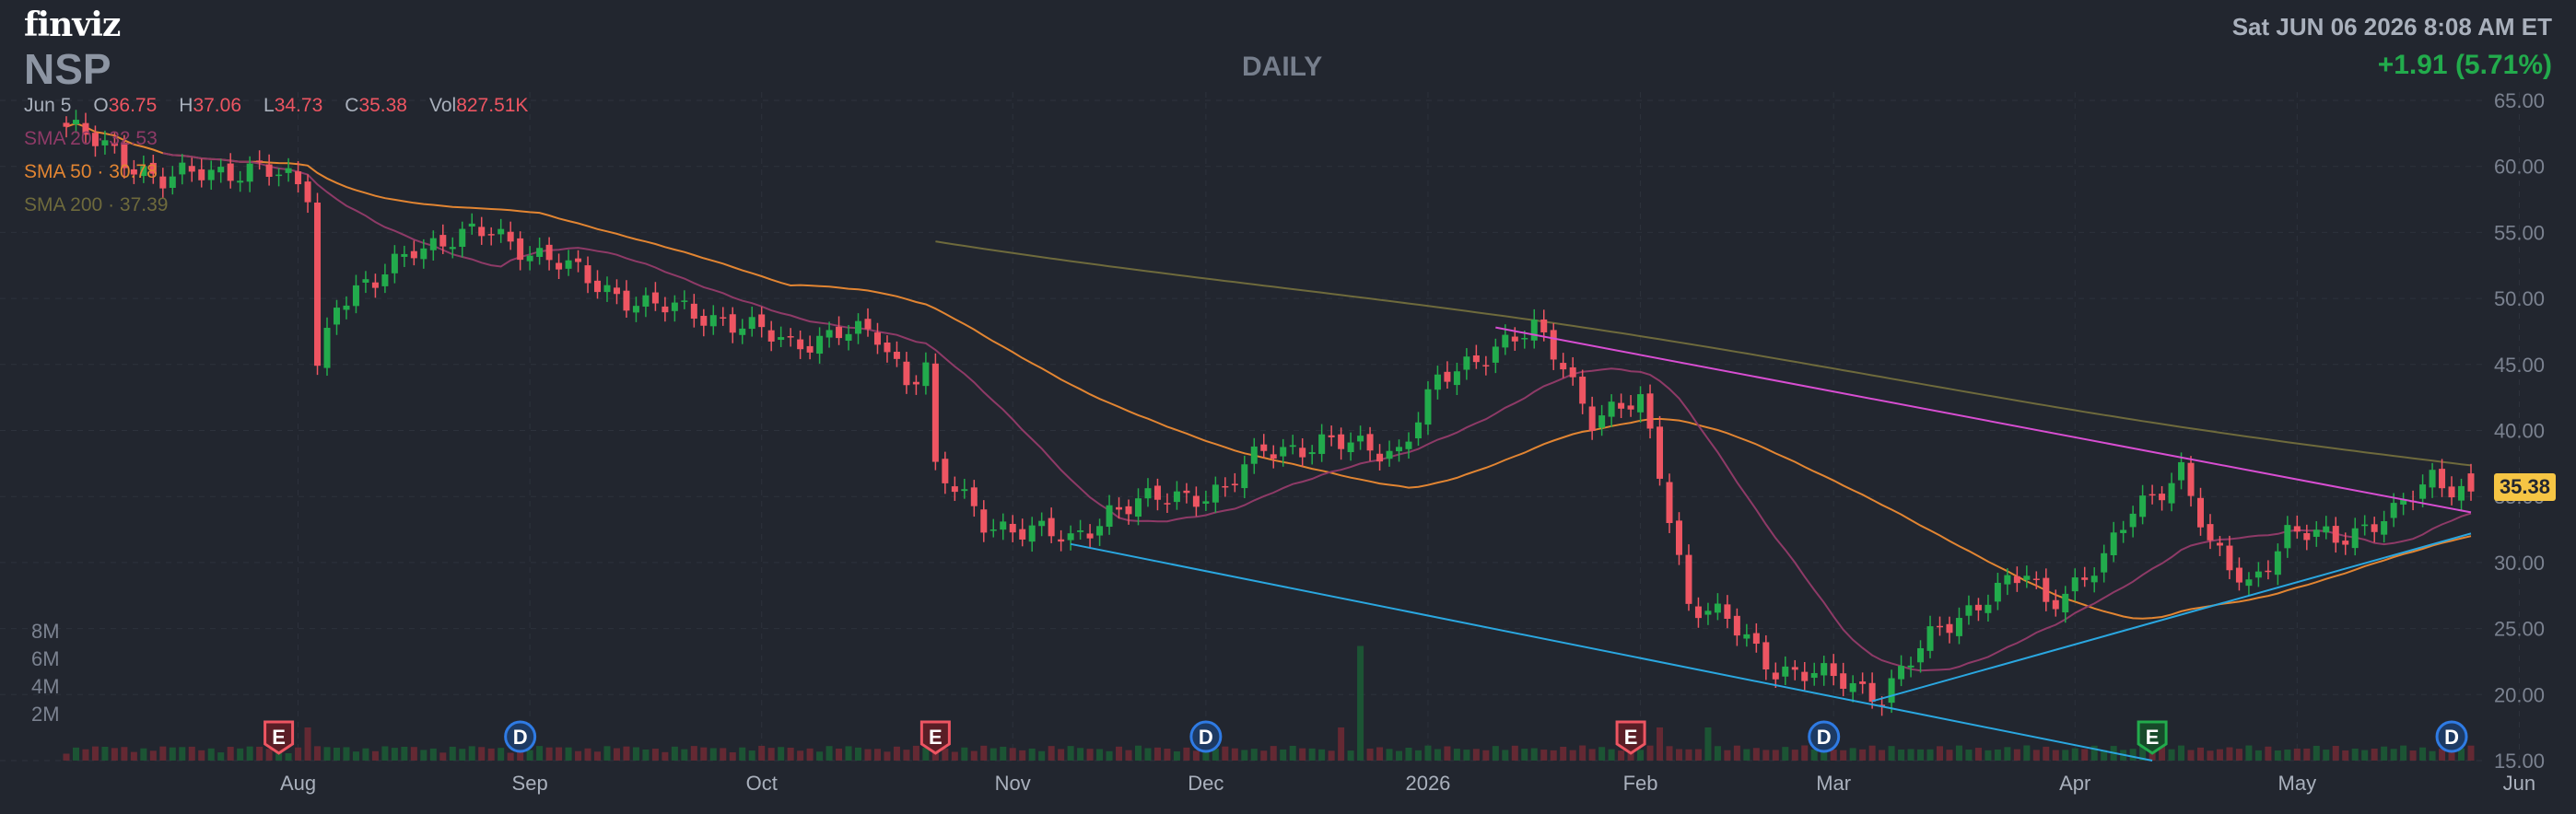 This screenshot has width=2576, height=814. Describe the element at coordinates (45, 714) in the screenshot. I see `volume-tick-label: 2M` at that location.